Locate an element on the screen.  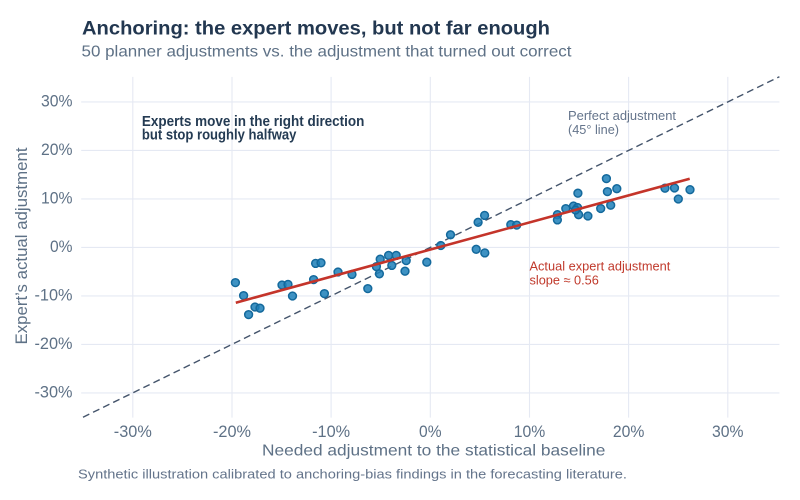
svg-text: Perfect adjustment is located at coordinates (622, 115).